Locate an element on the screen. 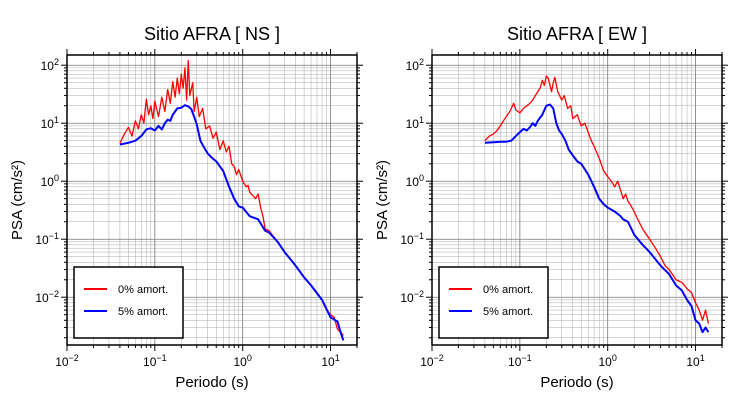 Image resolution: width=730 pixels, height=400 pixels. chart-title: Sitio AFRA [ NS ] is located at coordinates (212, 34).